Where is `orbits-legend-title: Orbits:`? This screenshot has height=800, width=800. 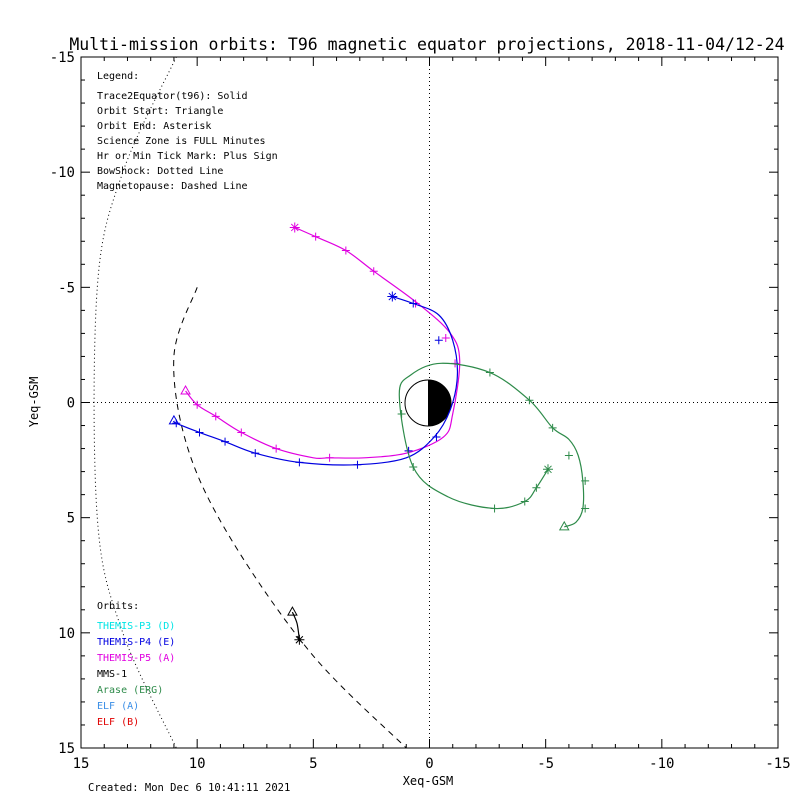 orbits-legend-title: Orbits: is located at coordinates (118, 606).